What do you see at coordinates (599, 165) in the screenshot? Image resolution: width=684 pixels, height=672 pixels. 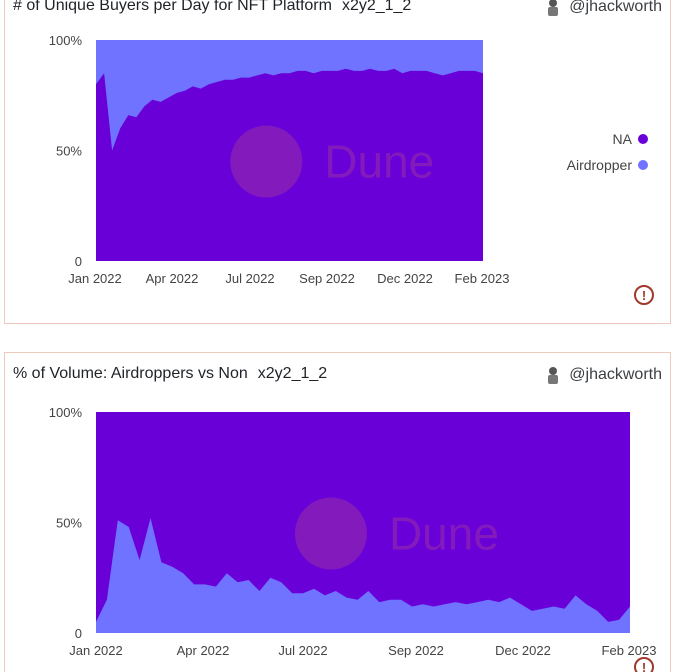 I see `legend-label-airdropper: Airdropper` at bounding box center [599, 165].